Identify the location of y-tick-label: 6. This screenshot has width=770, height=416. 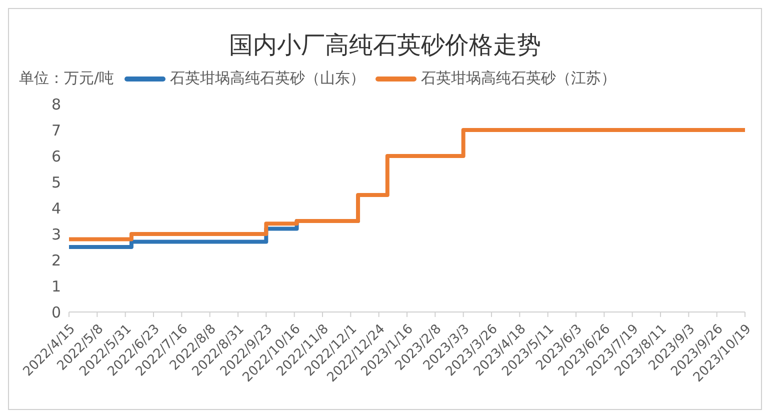
(56, 156).